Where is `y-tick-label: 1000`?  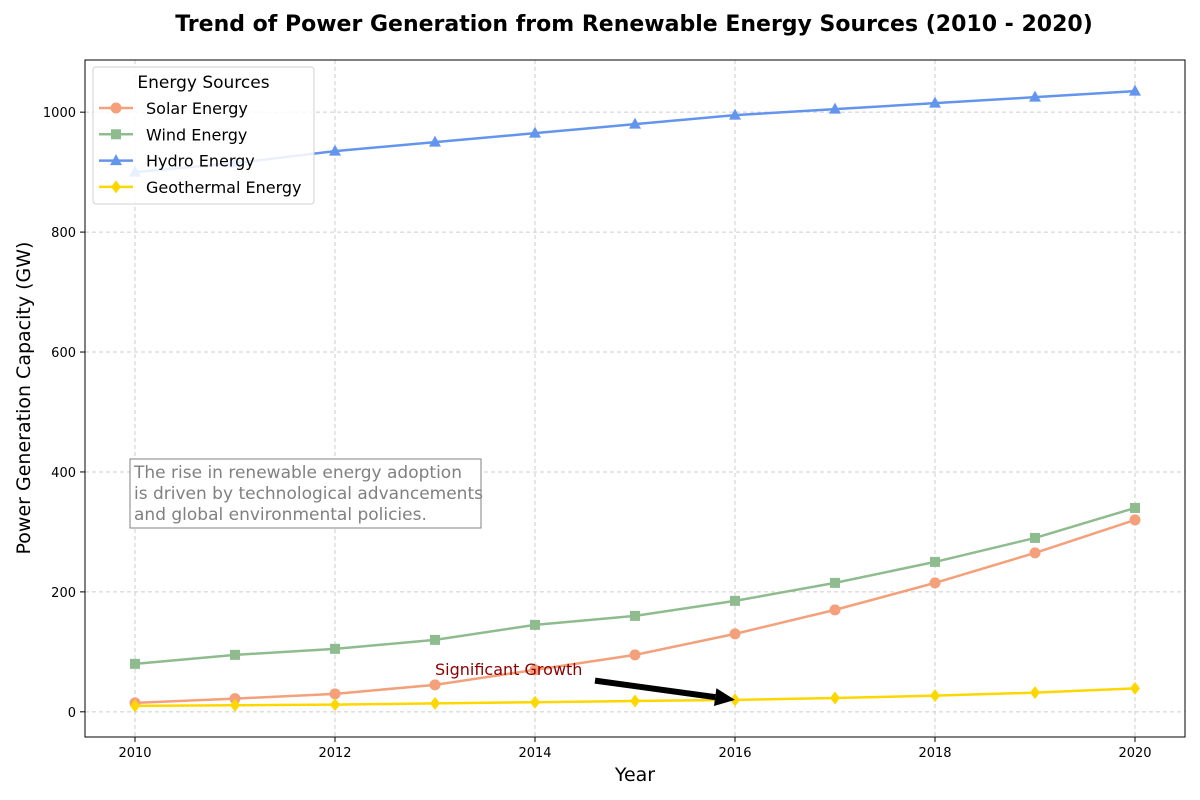
y-tick-label: 1000 is located at coordinates (59, 113).